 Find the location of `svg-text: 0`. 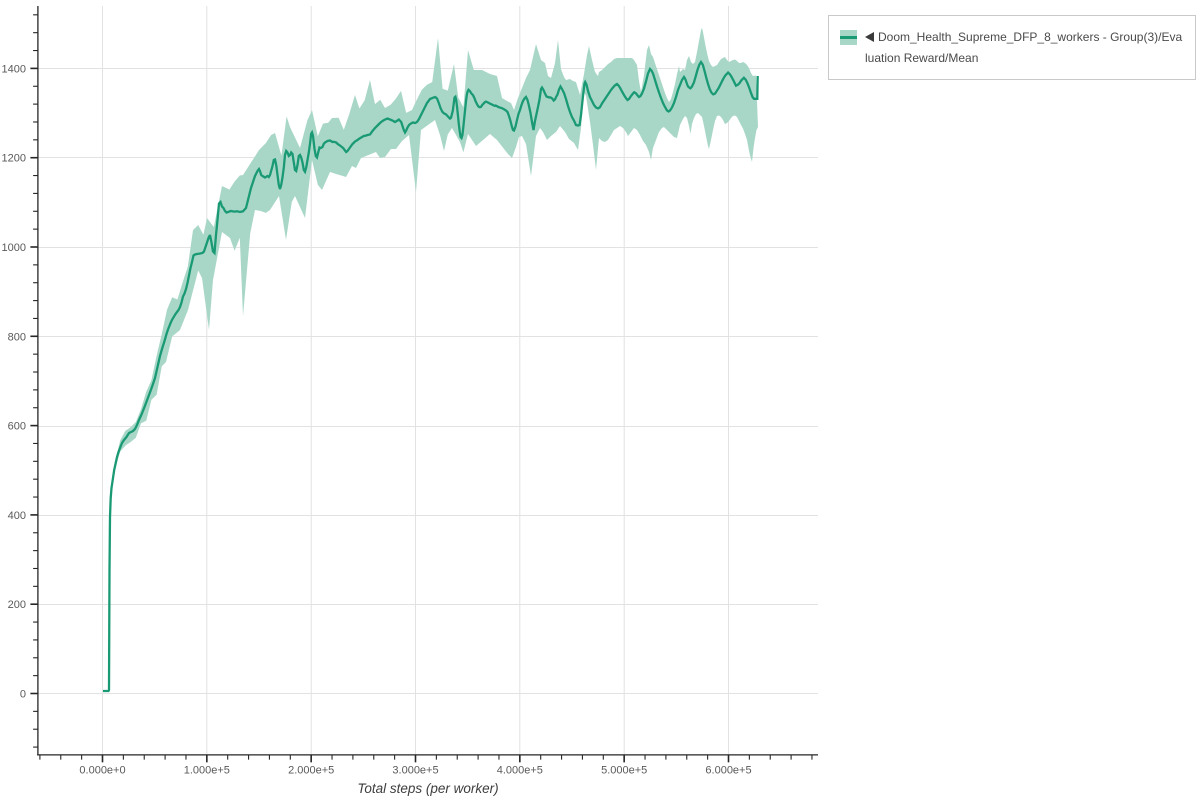

svg-text: 0 is located at coordinates (23, 695).